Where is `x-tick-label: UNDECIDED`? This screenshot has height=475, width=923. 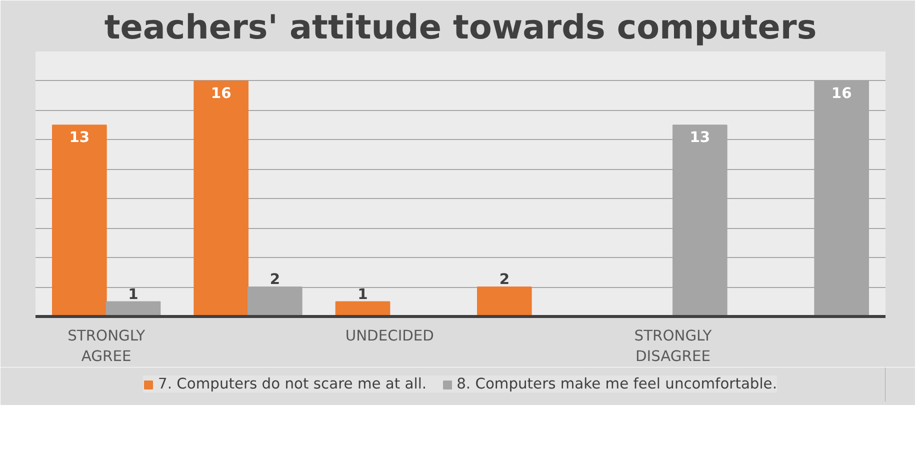
x-tick-label: UNDECIDED is located at coordinates (389, 336).